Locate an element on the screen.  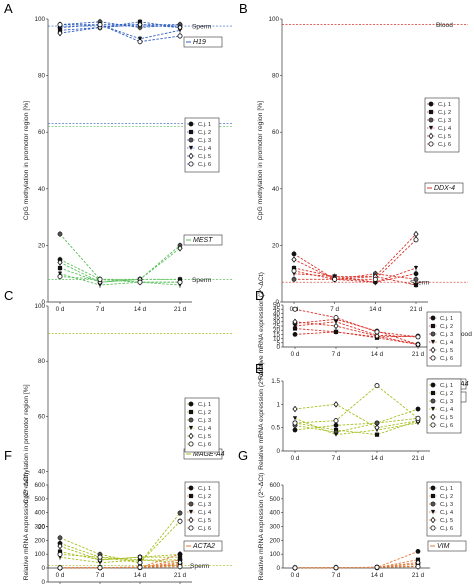
panel-label: G is located at coordinates (243, 455).